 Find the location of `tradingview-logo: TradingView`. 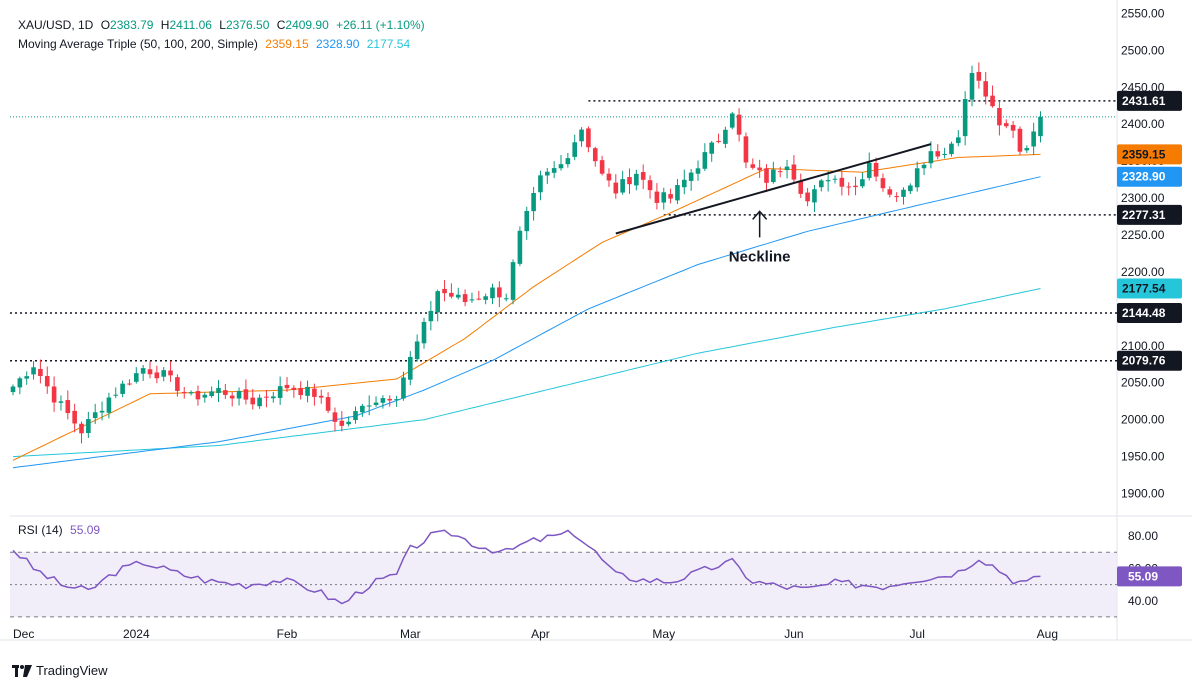

tradingview-logo: TradingView is located at coordinates (60, 670).